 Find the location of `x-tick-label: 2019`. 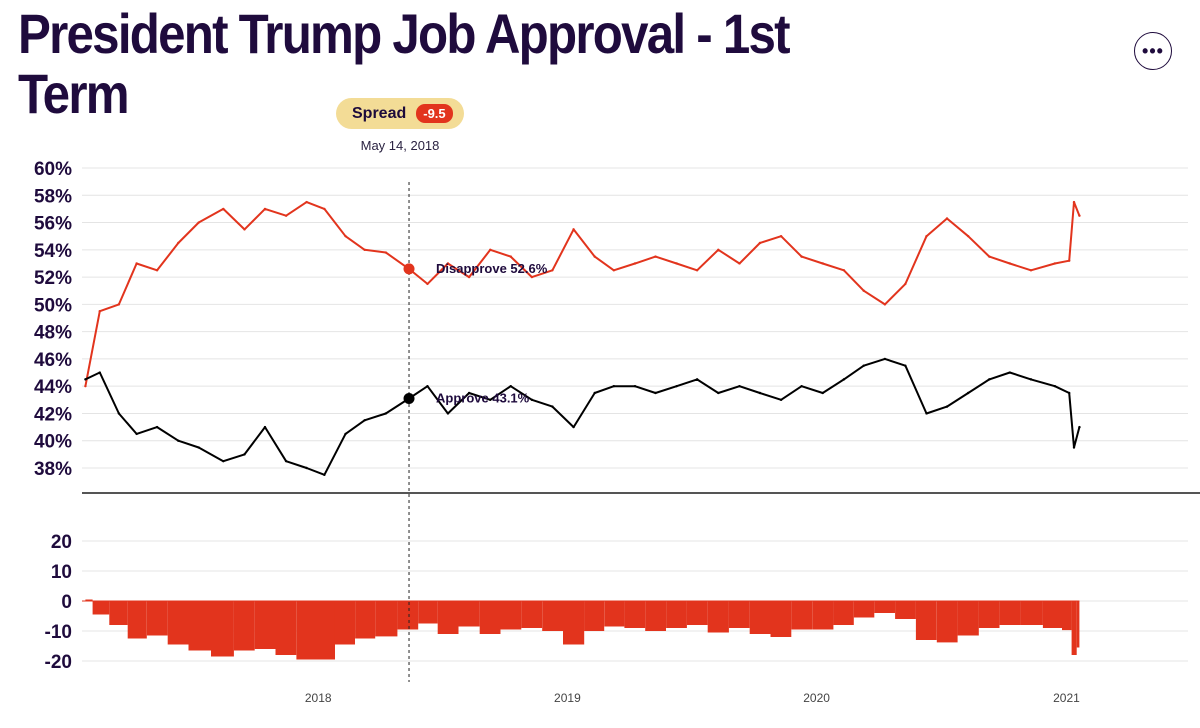

x-tick-label: 2019 is located at coordinates (567, 698).